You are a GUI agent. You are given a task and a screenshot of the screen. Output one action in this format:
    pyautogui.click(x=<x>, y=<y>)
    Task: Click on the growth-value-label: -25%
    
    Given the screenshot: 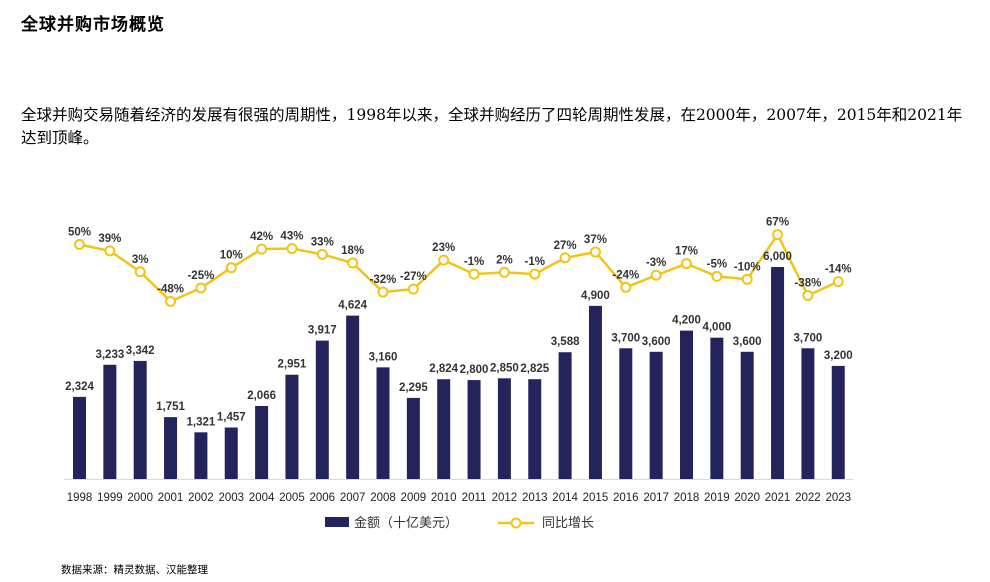 What is the action you would take?
    pyautogui.click(x=200, y=276)
    